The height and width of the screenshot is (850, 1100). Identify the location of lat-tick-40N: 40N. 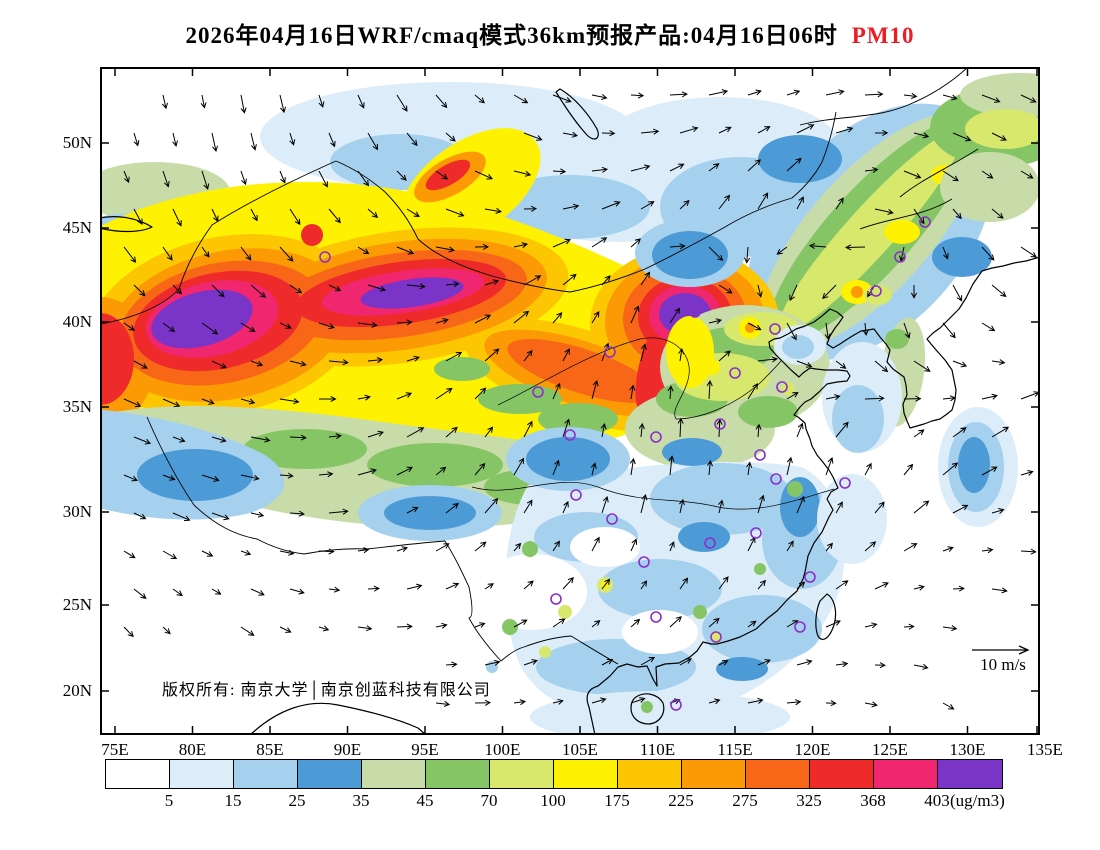
(77, 321).